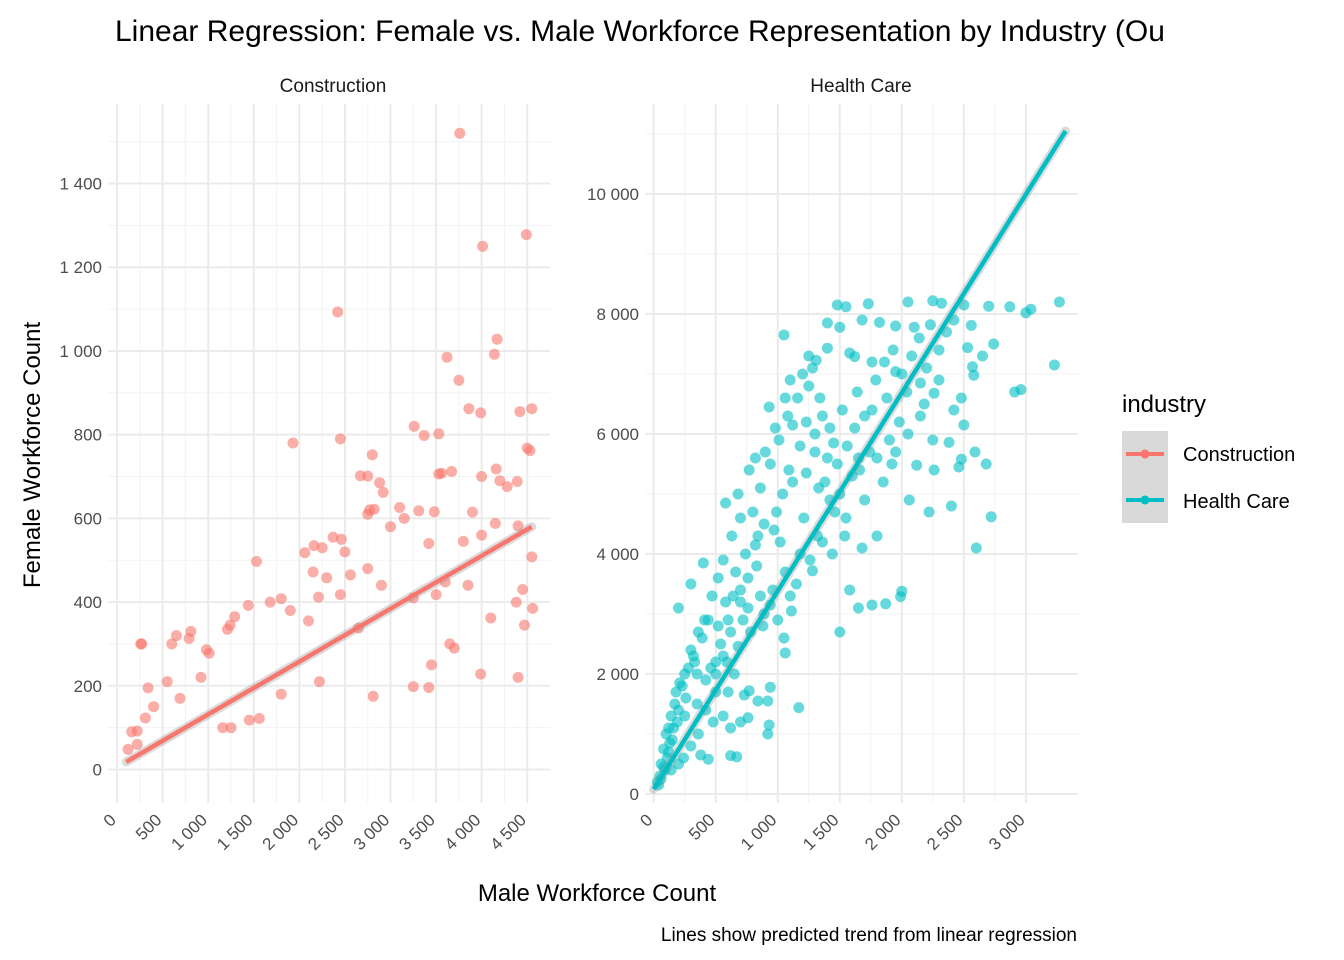  I want to click on y-tick-label: 1 200, so click(80, 267).